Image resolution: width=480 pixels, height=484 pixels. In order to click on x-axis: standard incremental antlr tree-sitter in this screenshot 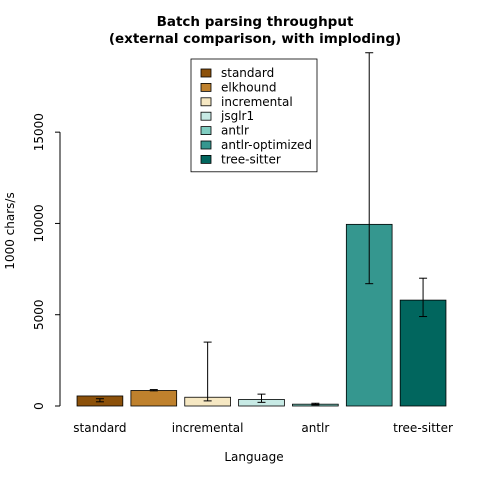, I will do `click(263, 428)`.